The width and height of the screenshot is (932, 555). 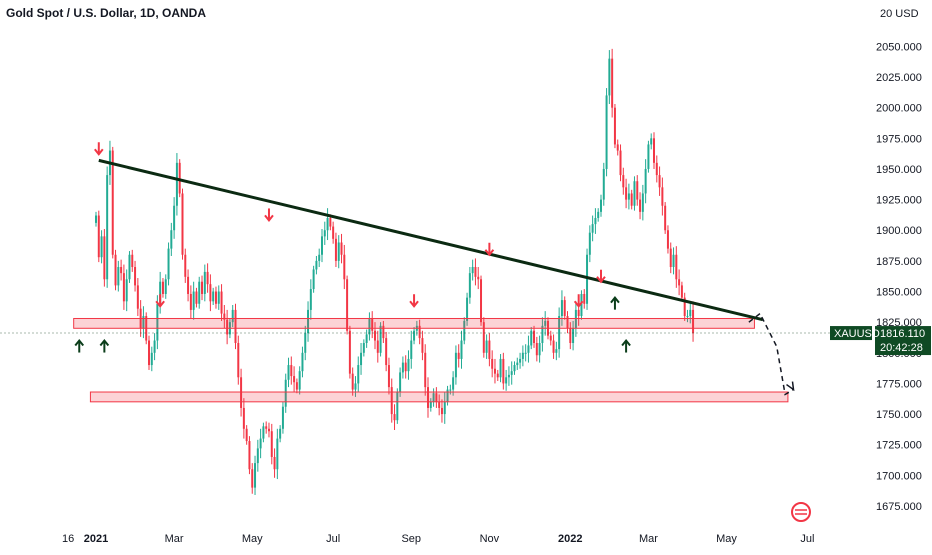 What do you see at coordinates (899, 78) in the screenshot?
I see `y-tick-label: 2025.000` at bounding box center [899, 78].